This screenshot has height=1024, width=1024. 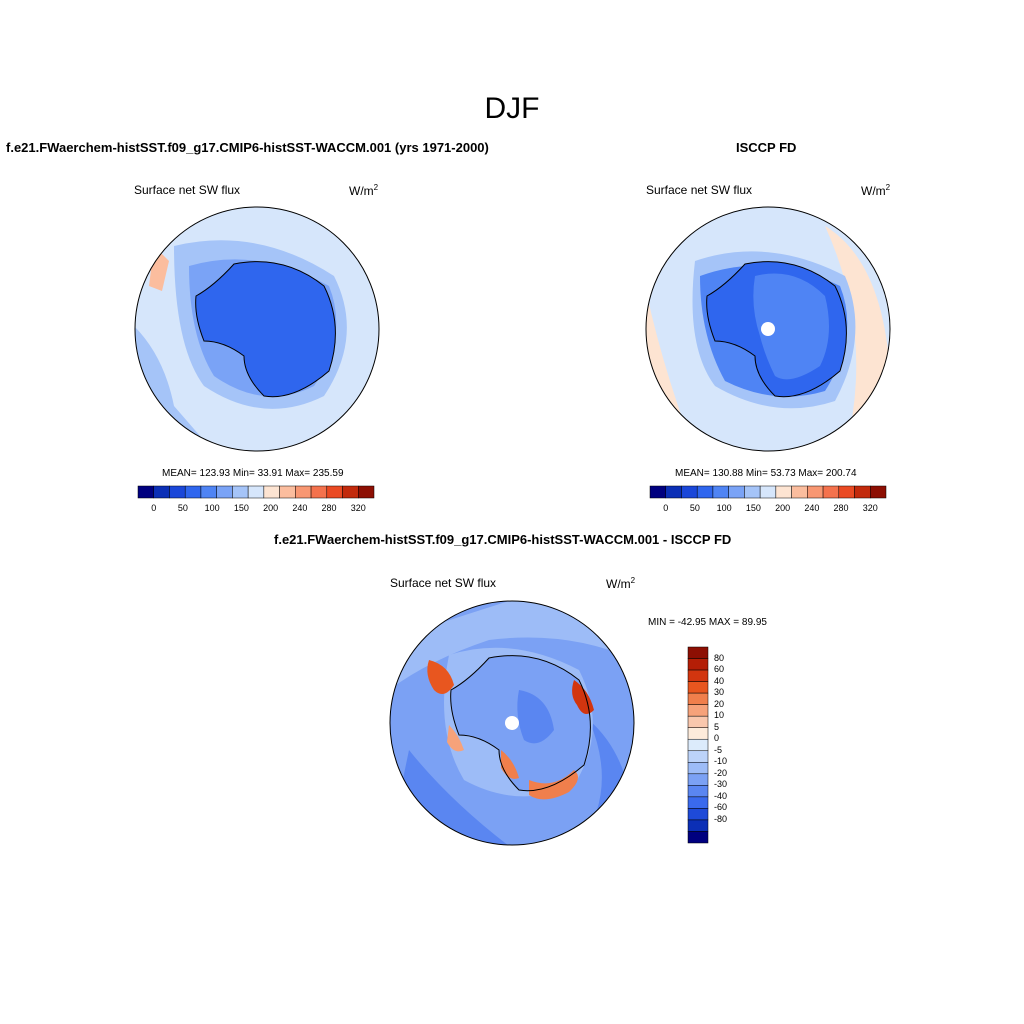 I want to click on diff-stats: MIN = -42.95 MAX = 89.95, so click(x=707, y=622).